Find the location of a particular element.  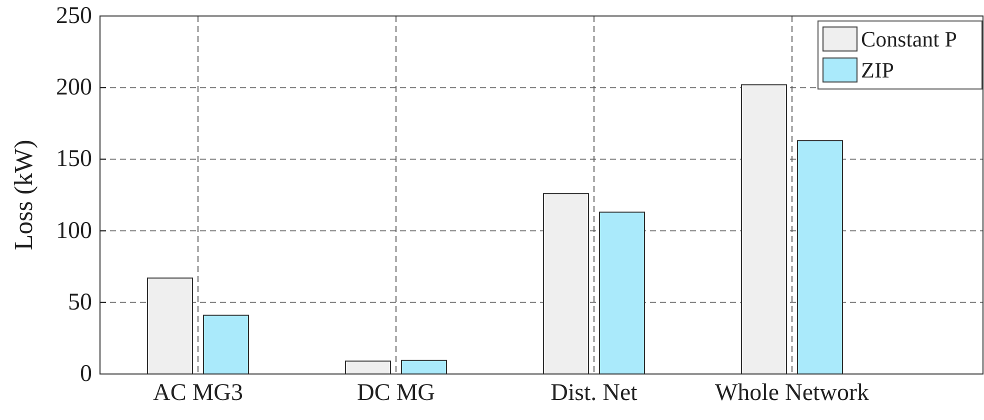

y-tick-label: 150 is located at coordinates (74, 159).